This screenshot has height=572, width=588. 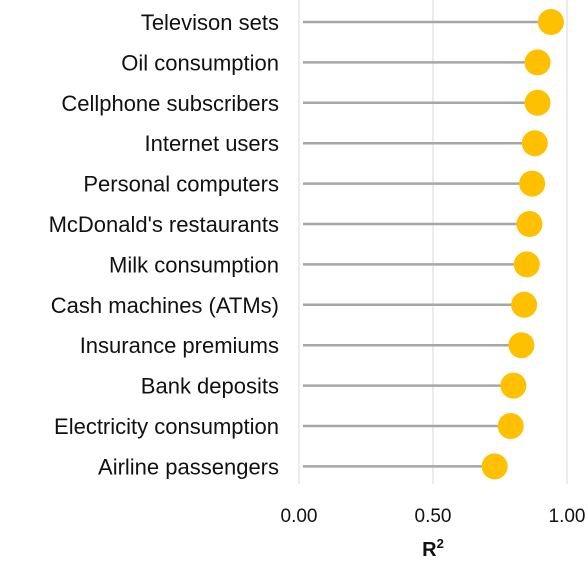 What do you see at coordinates (200, 62) in the screenshot?
I see `category-label: Oil consumption` at bounding box center [200, 62].